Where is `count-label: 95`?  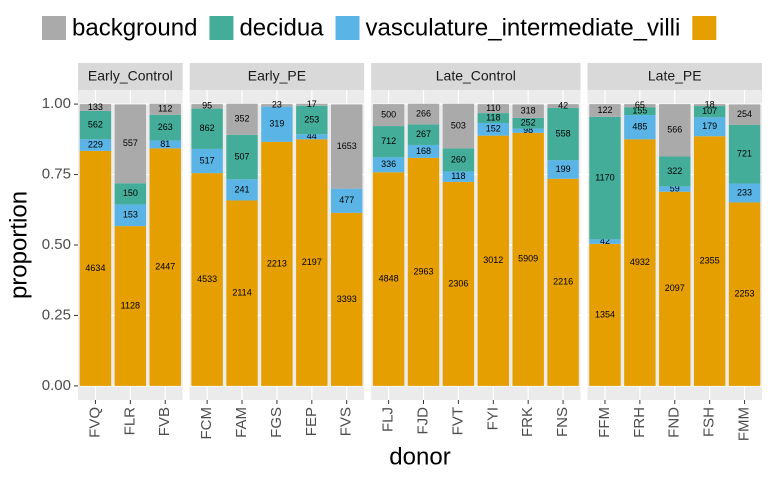 count-label: 95 is located at coordinates (207, 106).